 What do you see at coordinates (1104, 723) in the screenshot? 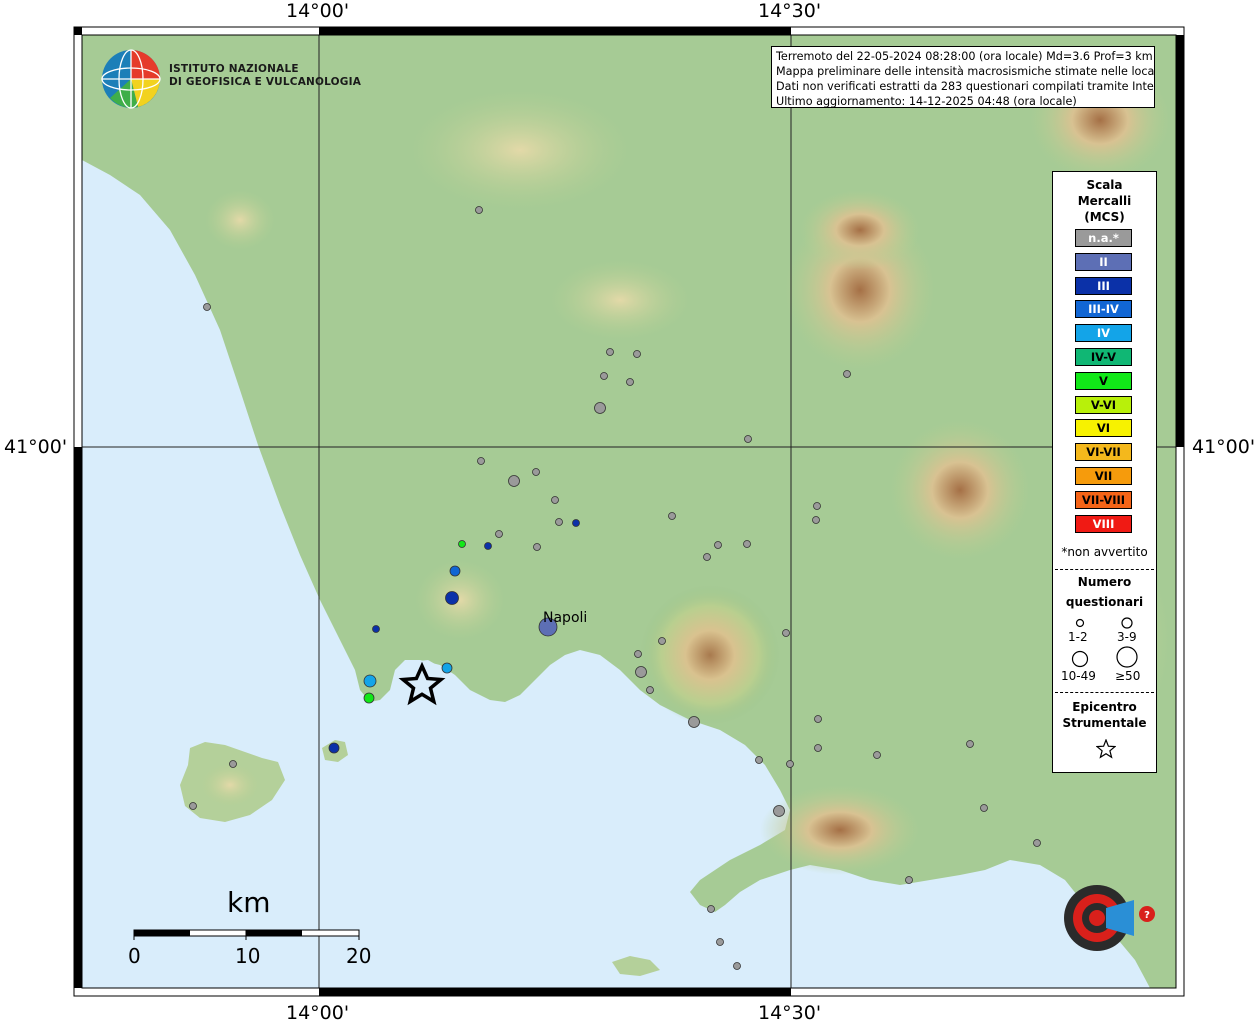
I see `legend-epicenter-title: Strumentale` at bounding box center [1104, 723].